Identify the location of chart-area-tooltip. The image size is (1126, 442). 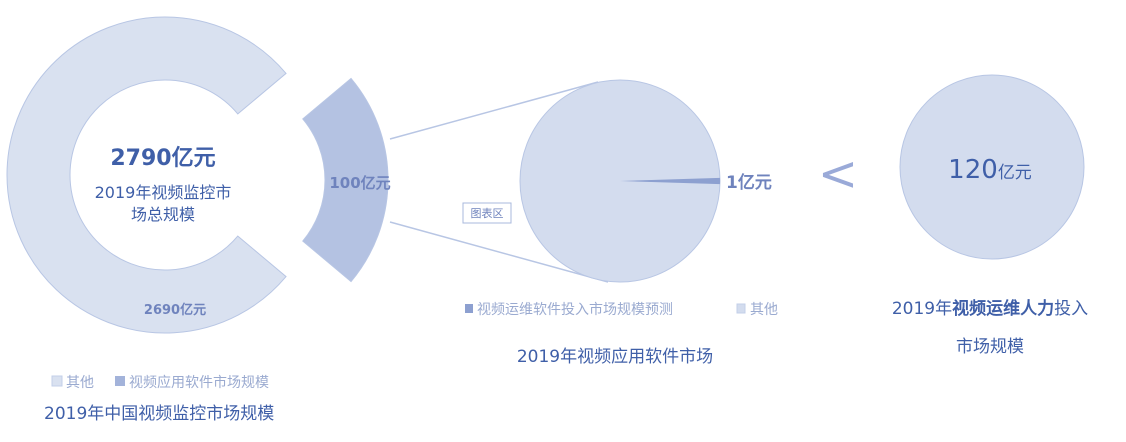
(487, 213).